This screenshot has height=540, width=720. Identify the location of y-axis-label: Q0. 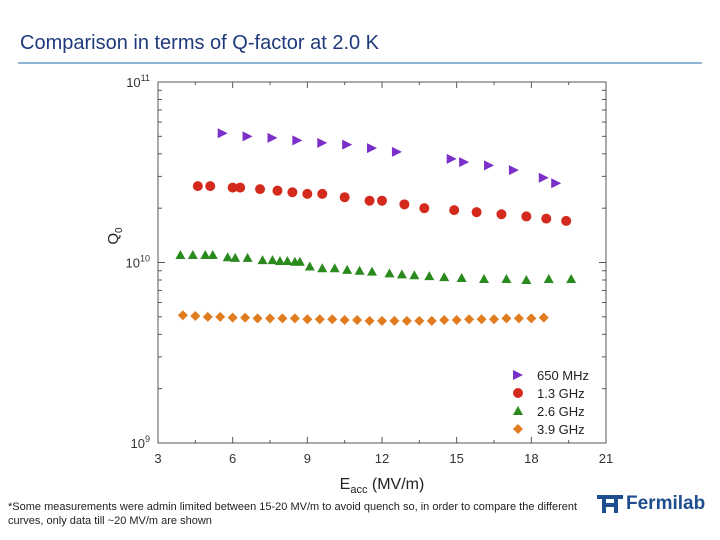
(115, 236).